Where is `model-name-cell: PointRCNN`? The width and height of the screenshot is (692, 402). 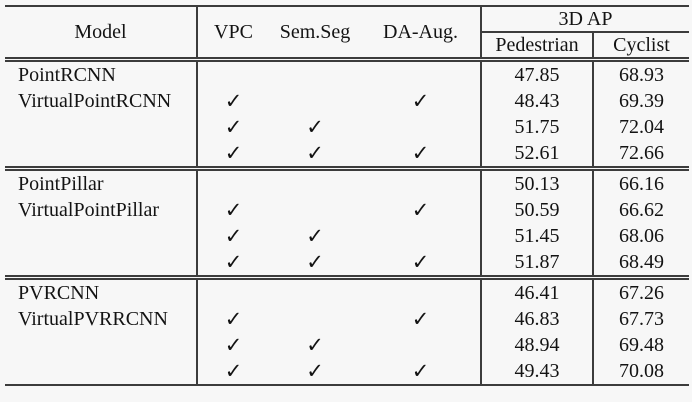
model-name-cell: PointRCNN is located at coordinates (101, 73).